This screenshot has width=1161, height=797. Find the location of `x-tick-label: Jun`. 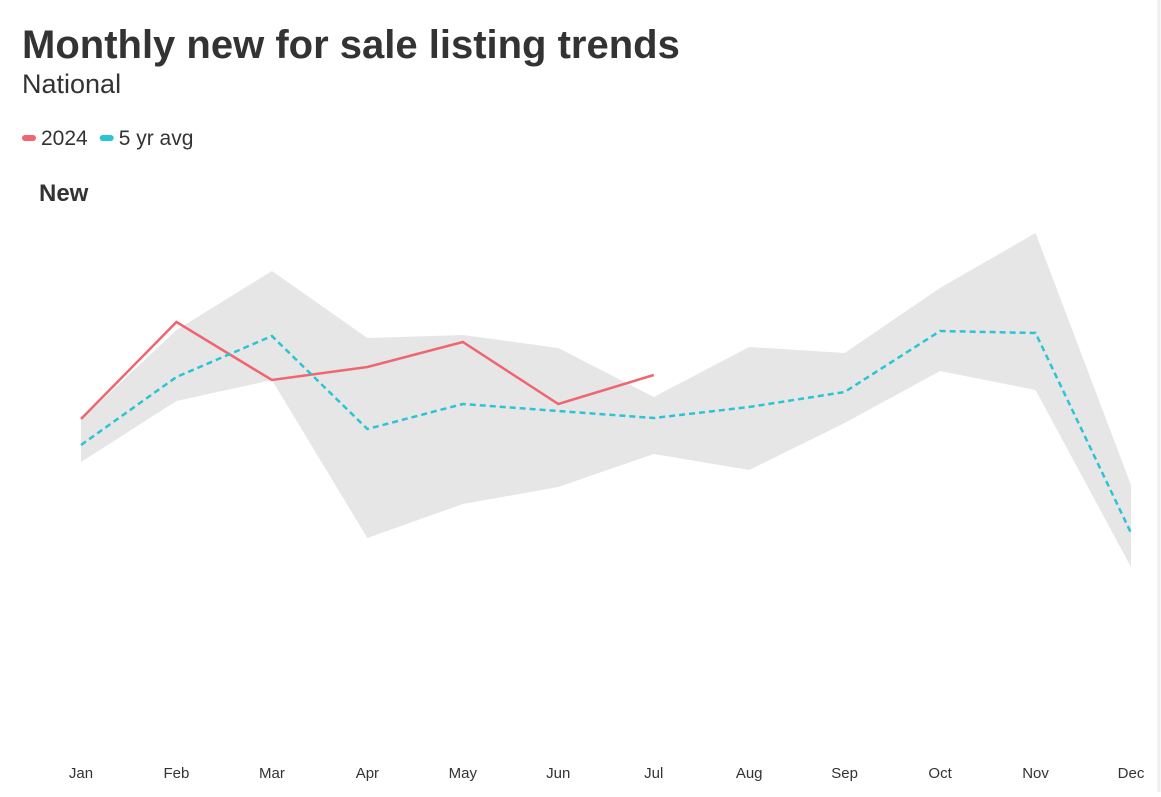

x-tick-label: Jun is located at coordinates (558, 773).